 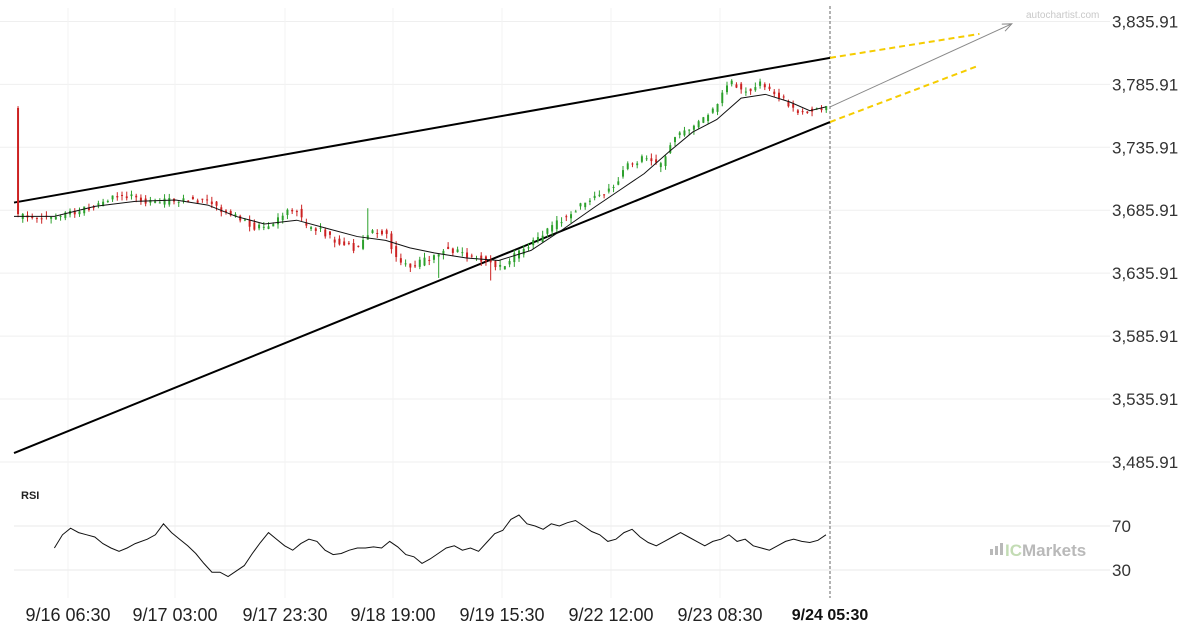 I want to click on projection-layer, so click(x=921, y=73).